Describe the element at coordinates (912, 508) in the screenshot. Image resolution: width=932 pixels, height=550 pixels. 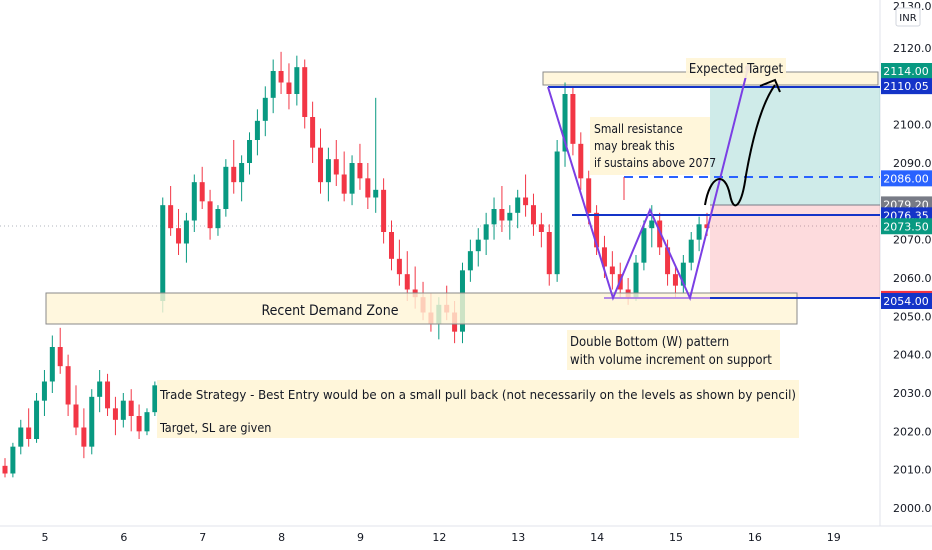
I see `price-tick-label: 2000.00` at that location.